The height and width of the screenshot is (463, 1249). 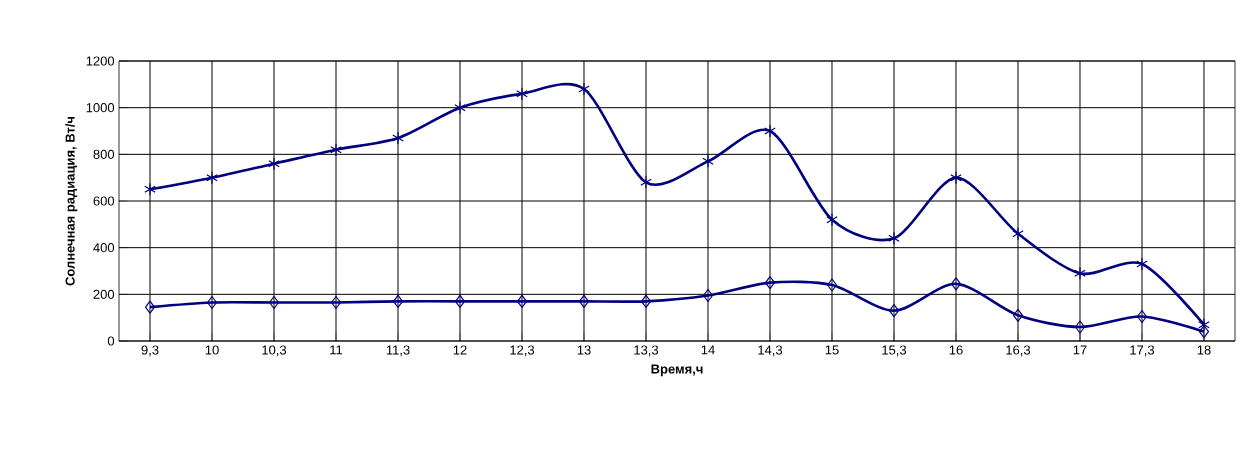 What do you see at coordinates (677, 370) in the screenshot?
I see `x-axis-title: Время,ч` at bounding box center [677, 370].